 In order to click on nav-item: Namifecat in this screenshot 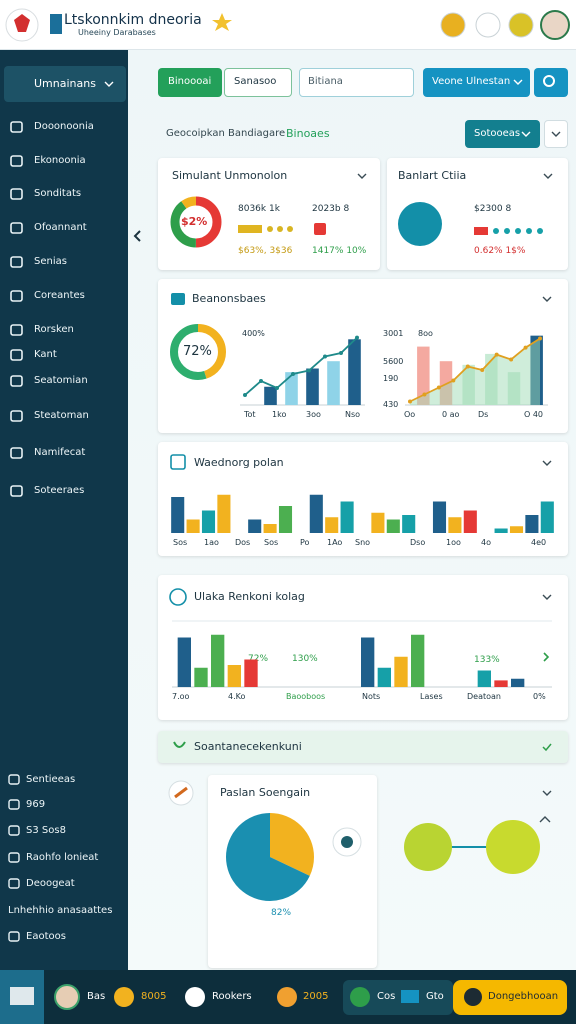, I will do `click(60, 452)`.